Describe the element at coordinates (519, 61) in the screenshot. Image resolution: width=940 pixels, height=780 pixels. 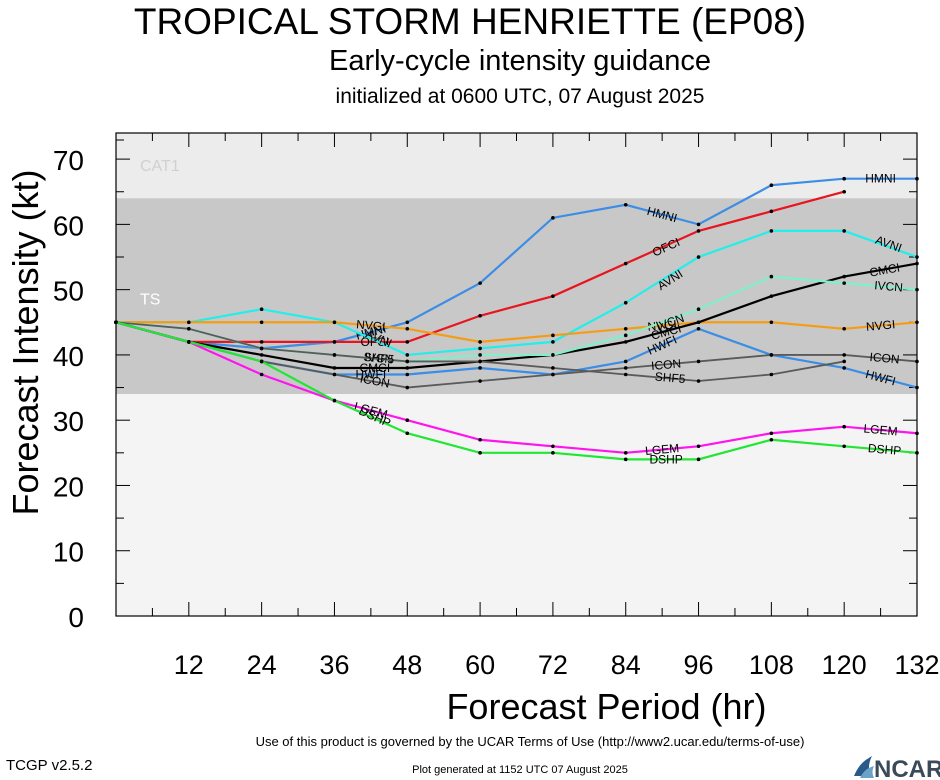
I see `chart-subtitle: Early-cycle intensity guidance` at that location.